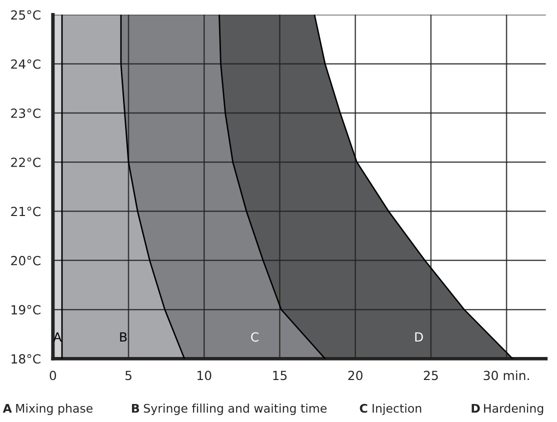 The image size is (557, 422). I want to click on series-label: D, so click(419, 337).